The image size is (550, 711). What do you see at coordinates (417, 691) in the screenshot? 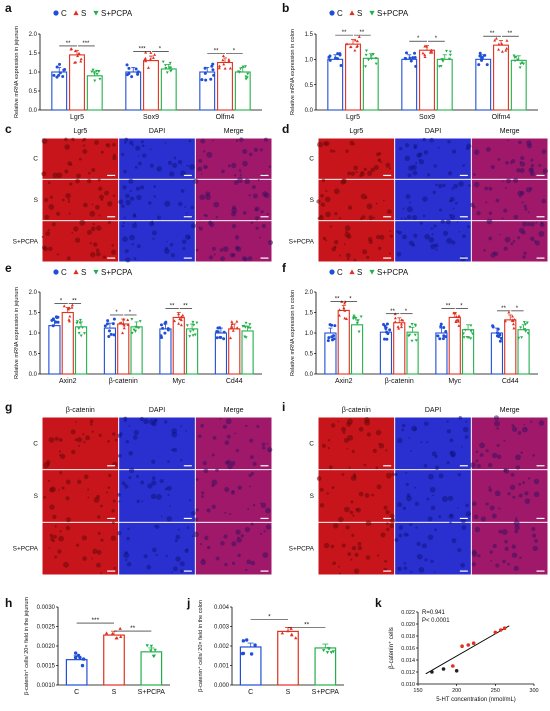
I see `x-tick-label: 150` at bounding box center [417, 691].